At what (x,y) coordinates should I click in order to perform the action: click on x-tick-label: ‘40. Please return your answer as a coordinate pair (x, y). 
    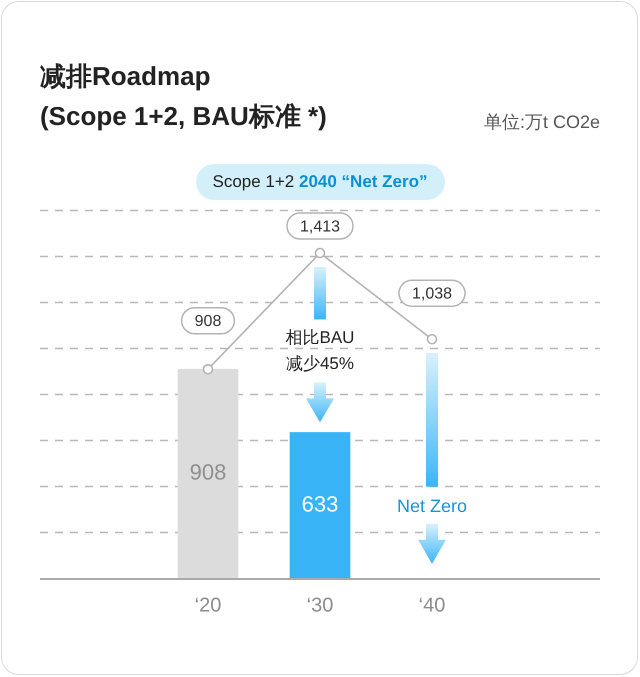
    Looking at the image, I should click on (432, 605).